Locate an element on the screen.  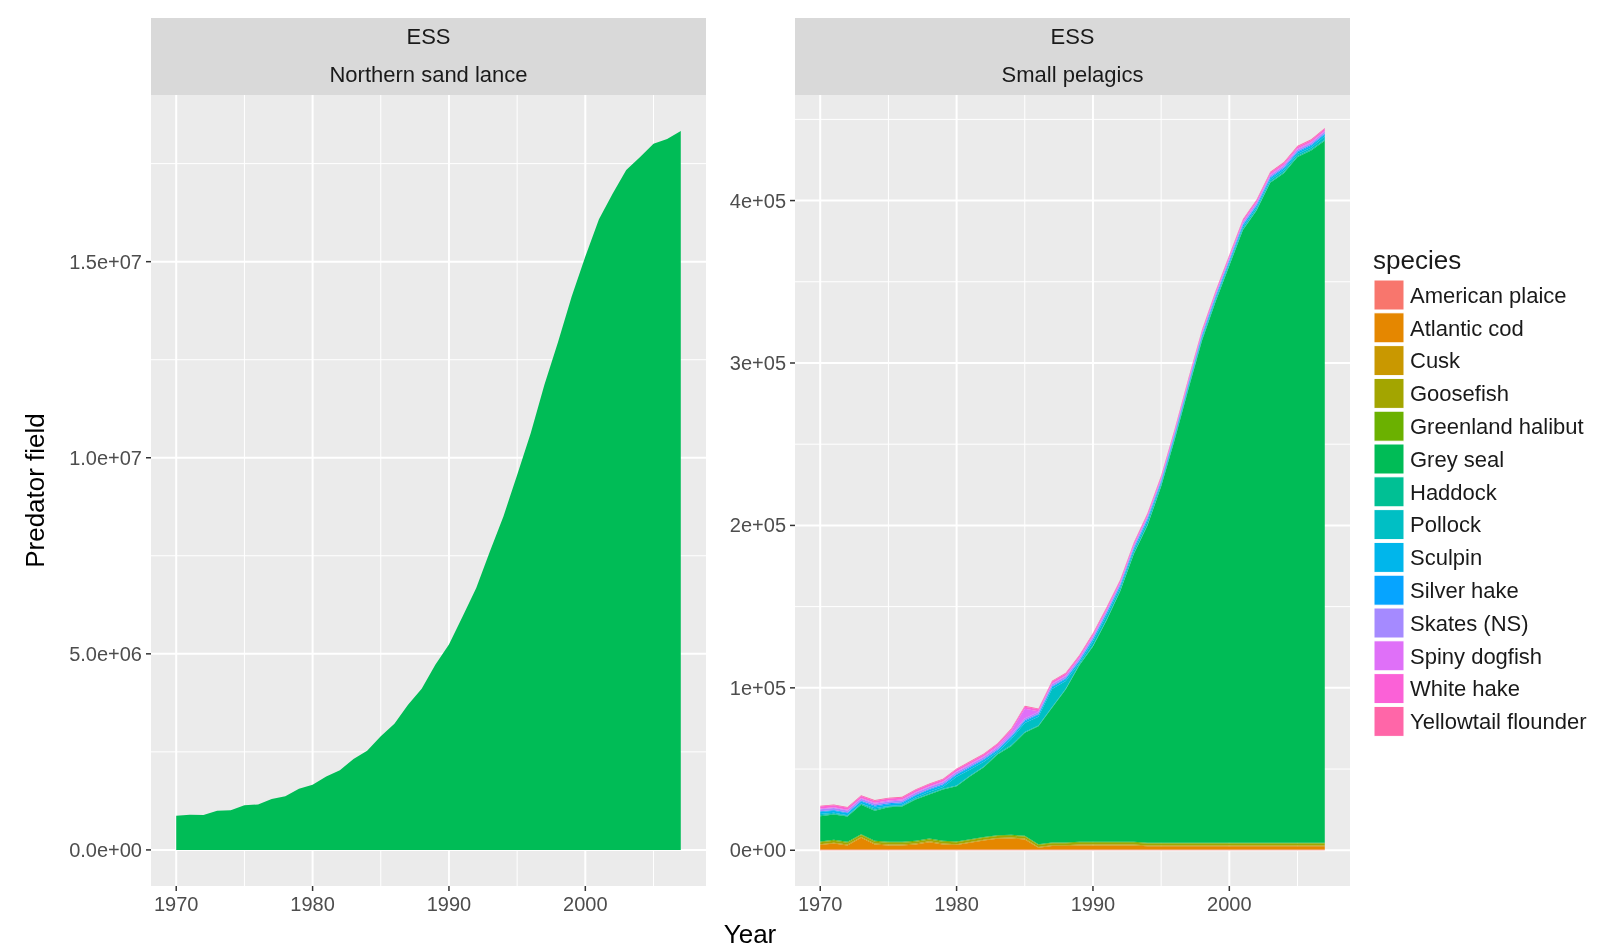
legend-label: White hake is located at coordinates (1465, 689).